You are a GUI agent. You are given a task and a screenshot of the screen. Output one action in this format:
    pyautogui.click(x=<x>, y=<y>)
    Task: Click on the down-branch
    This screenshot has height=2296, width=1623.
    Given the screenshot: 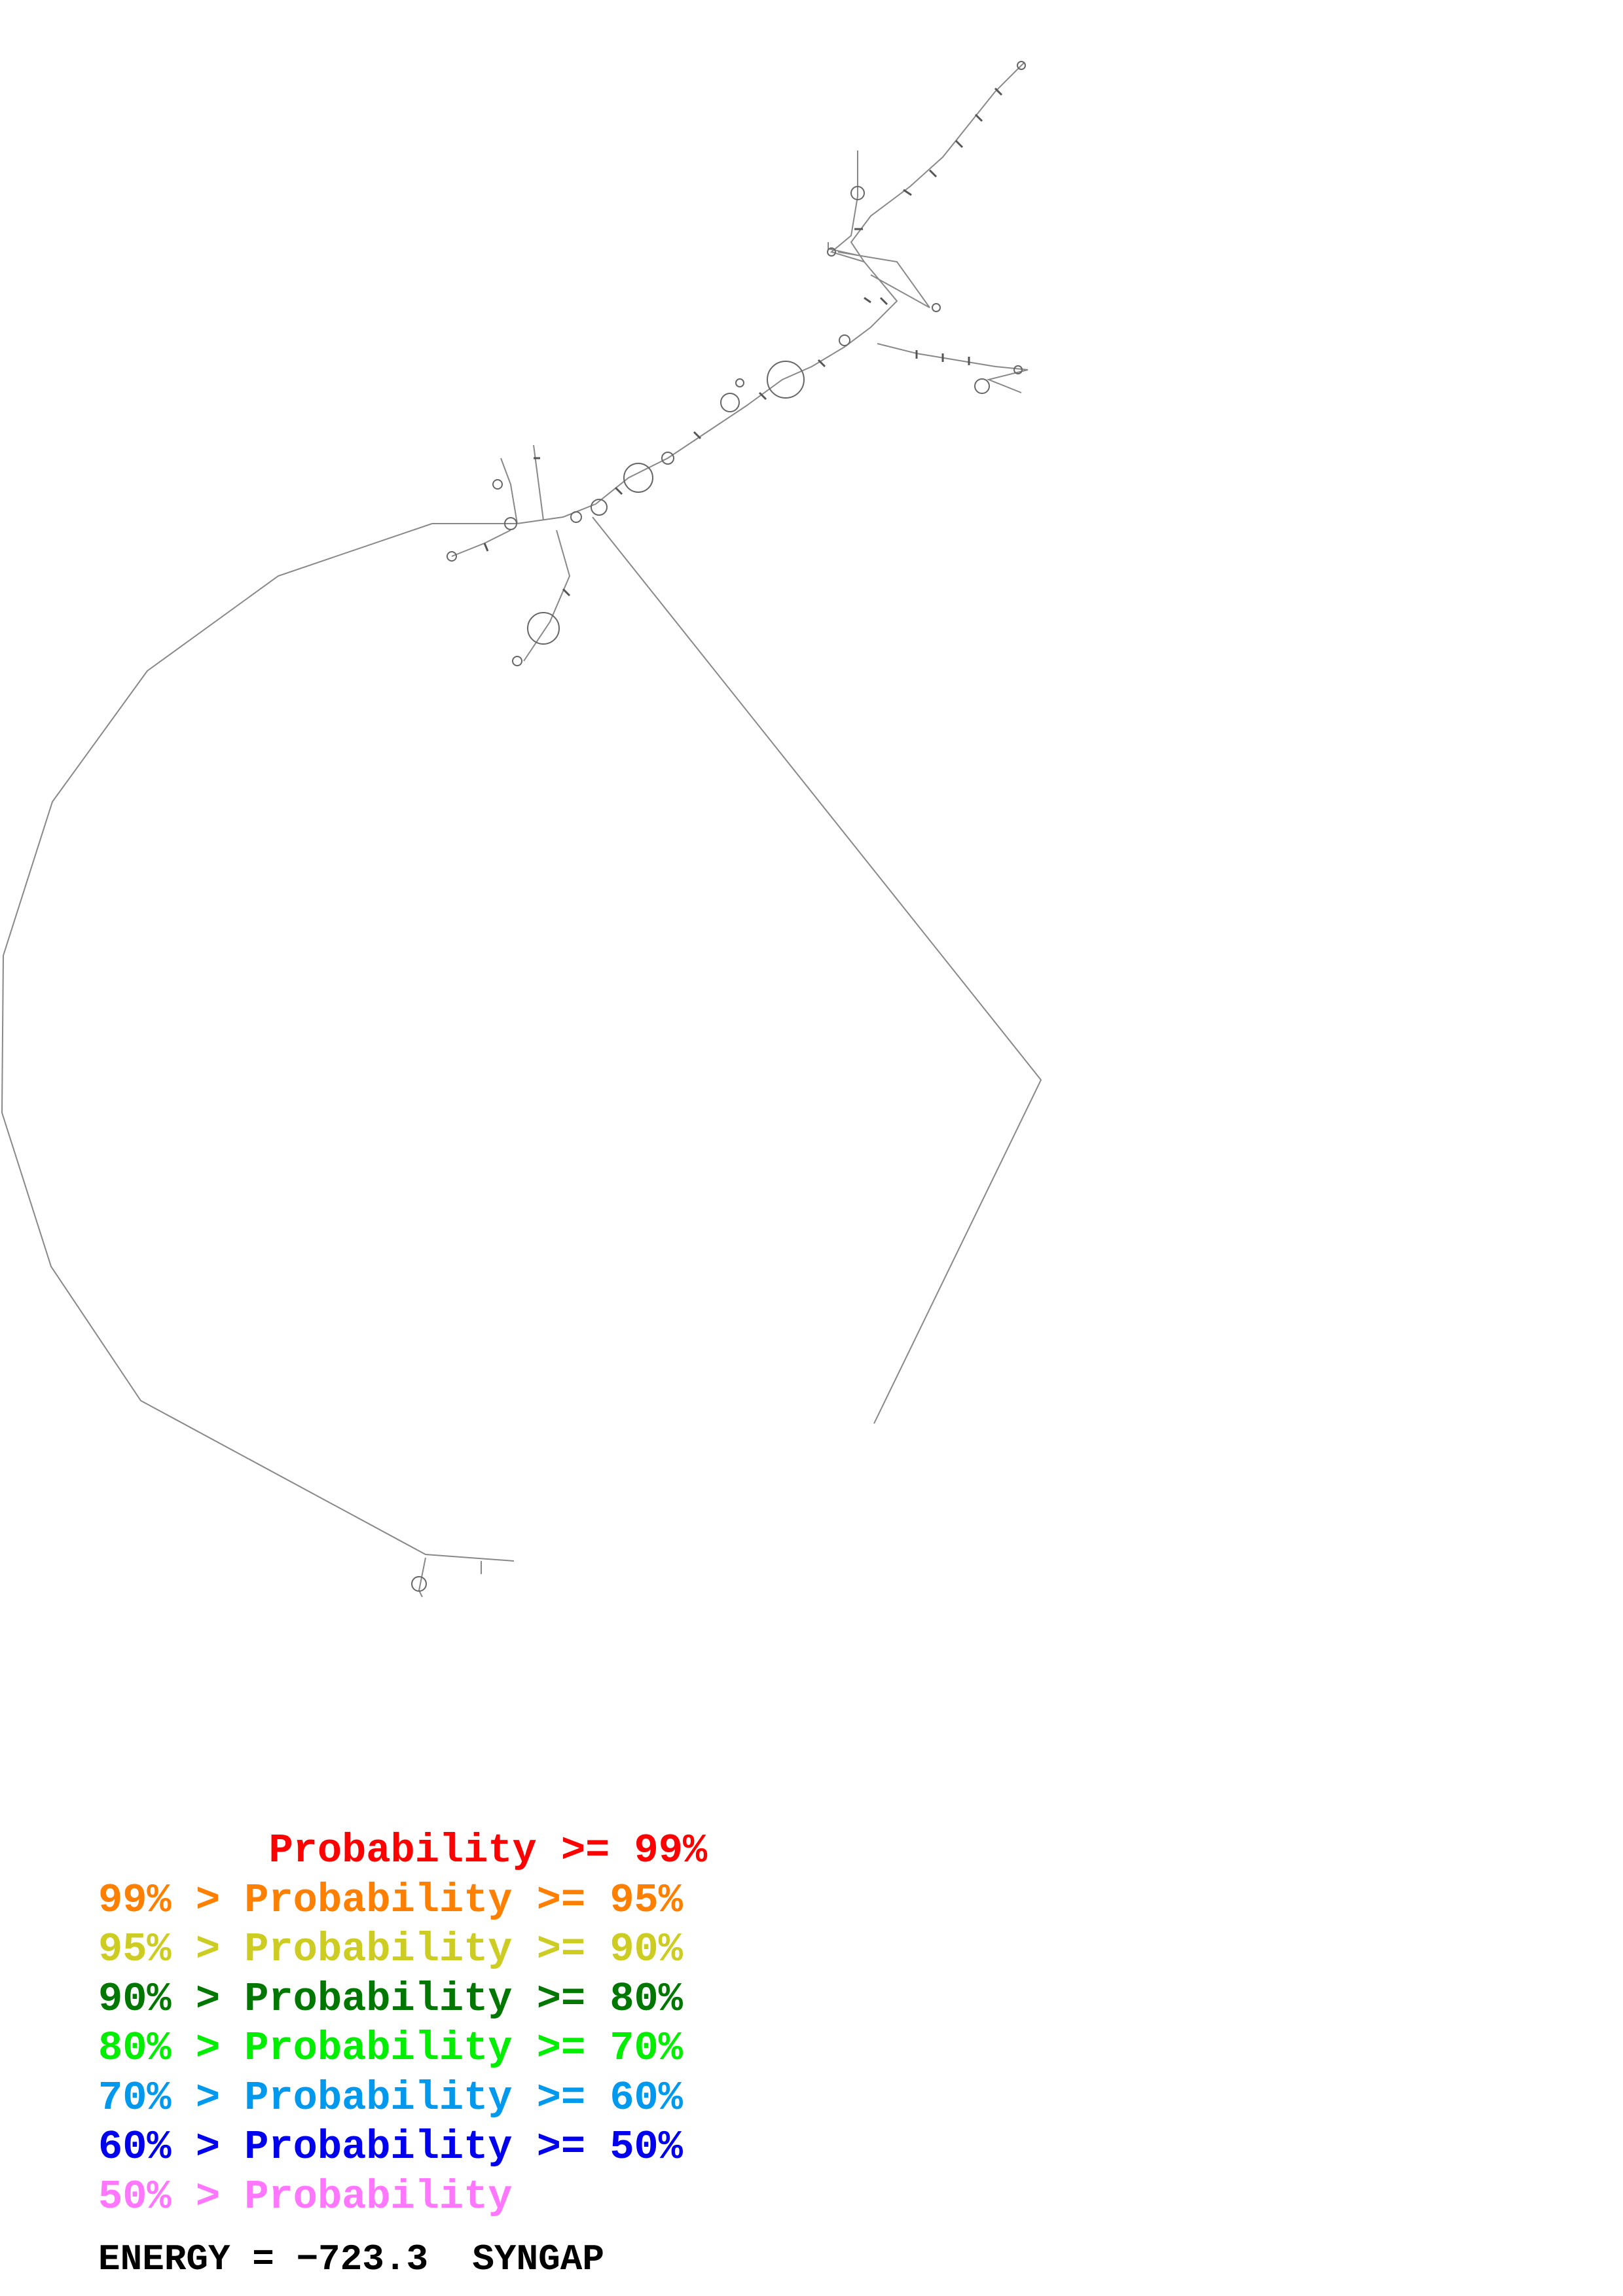 What is the action you would take?
    pyautogui.click(x=547, y=595)
    